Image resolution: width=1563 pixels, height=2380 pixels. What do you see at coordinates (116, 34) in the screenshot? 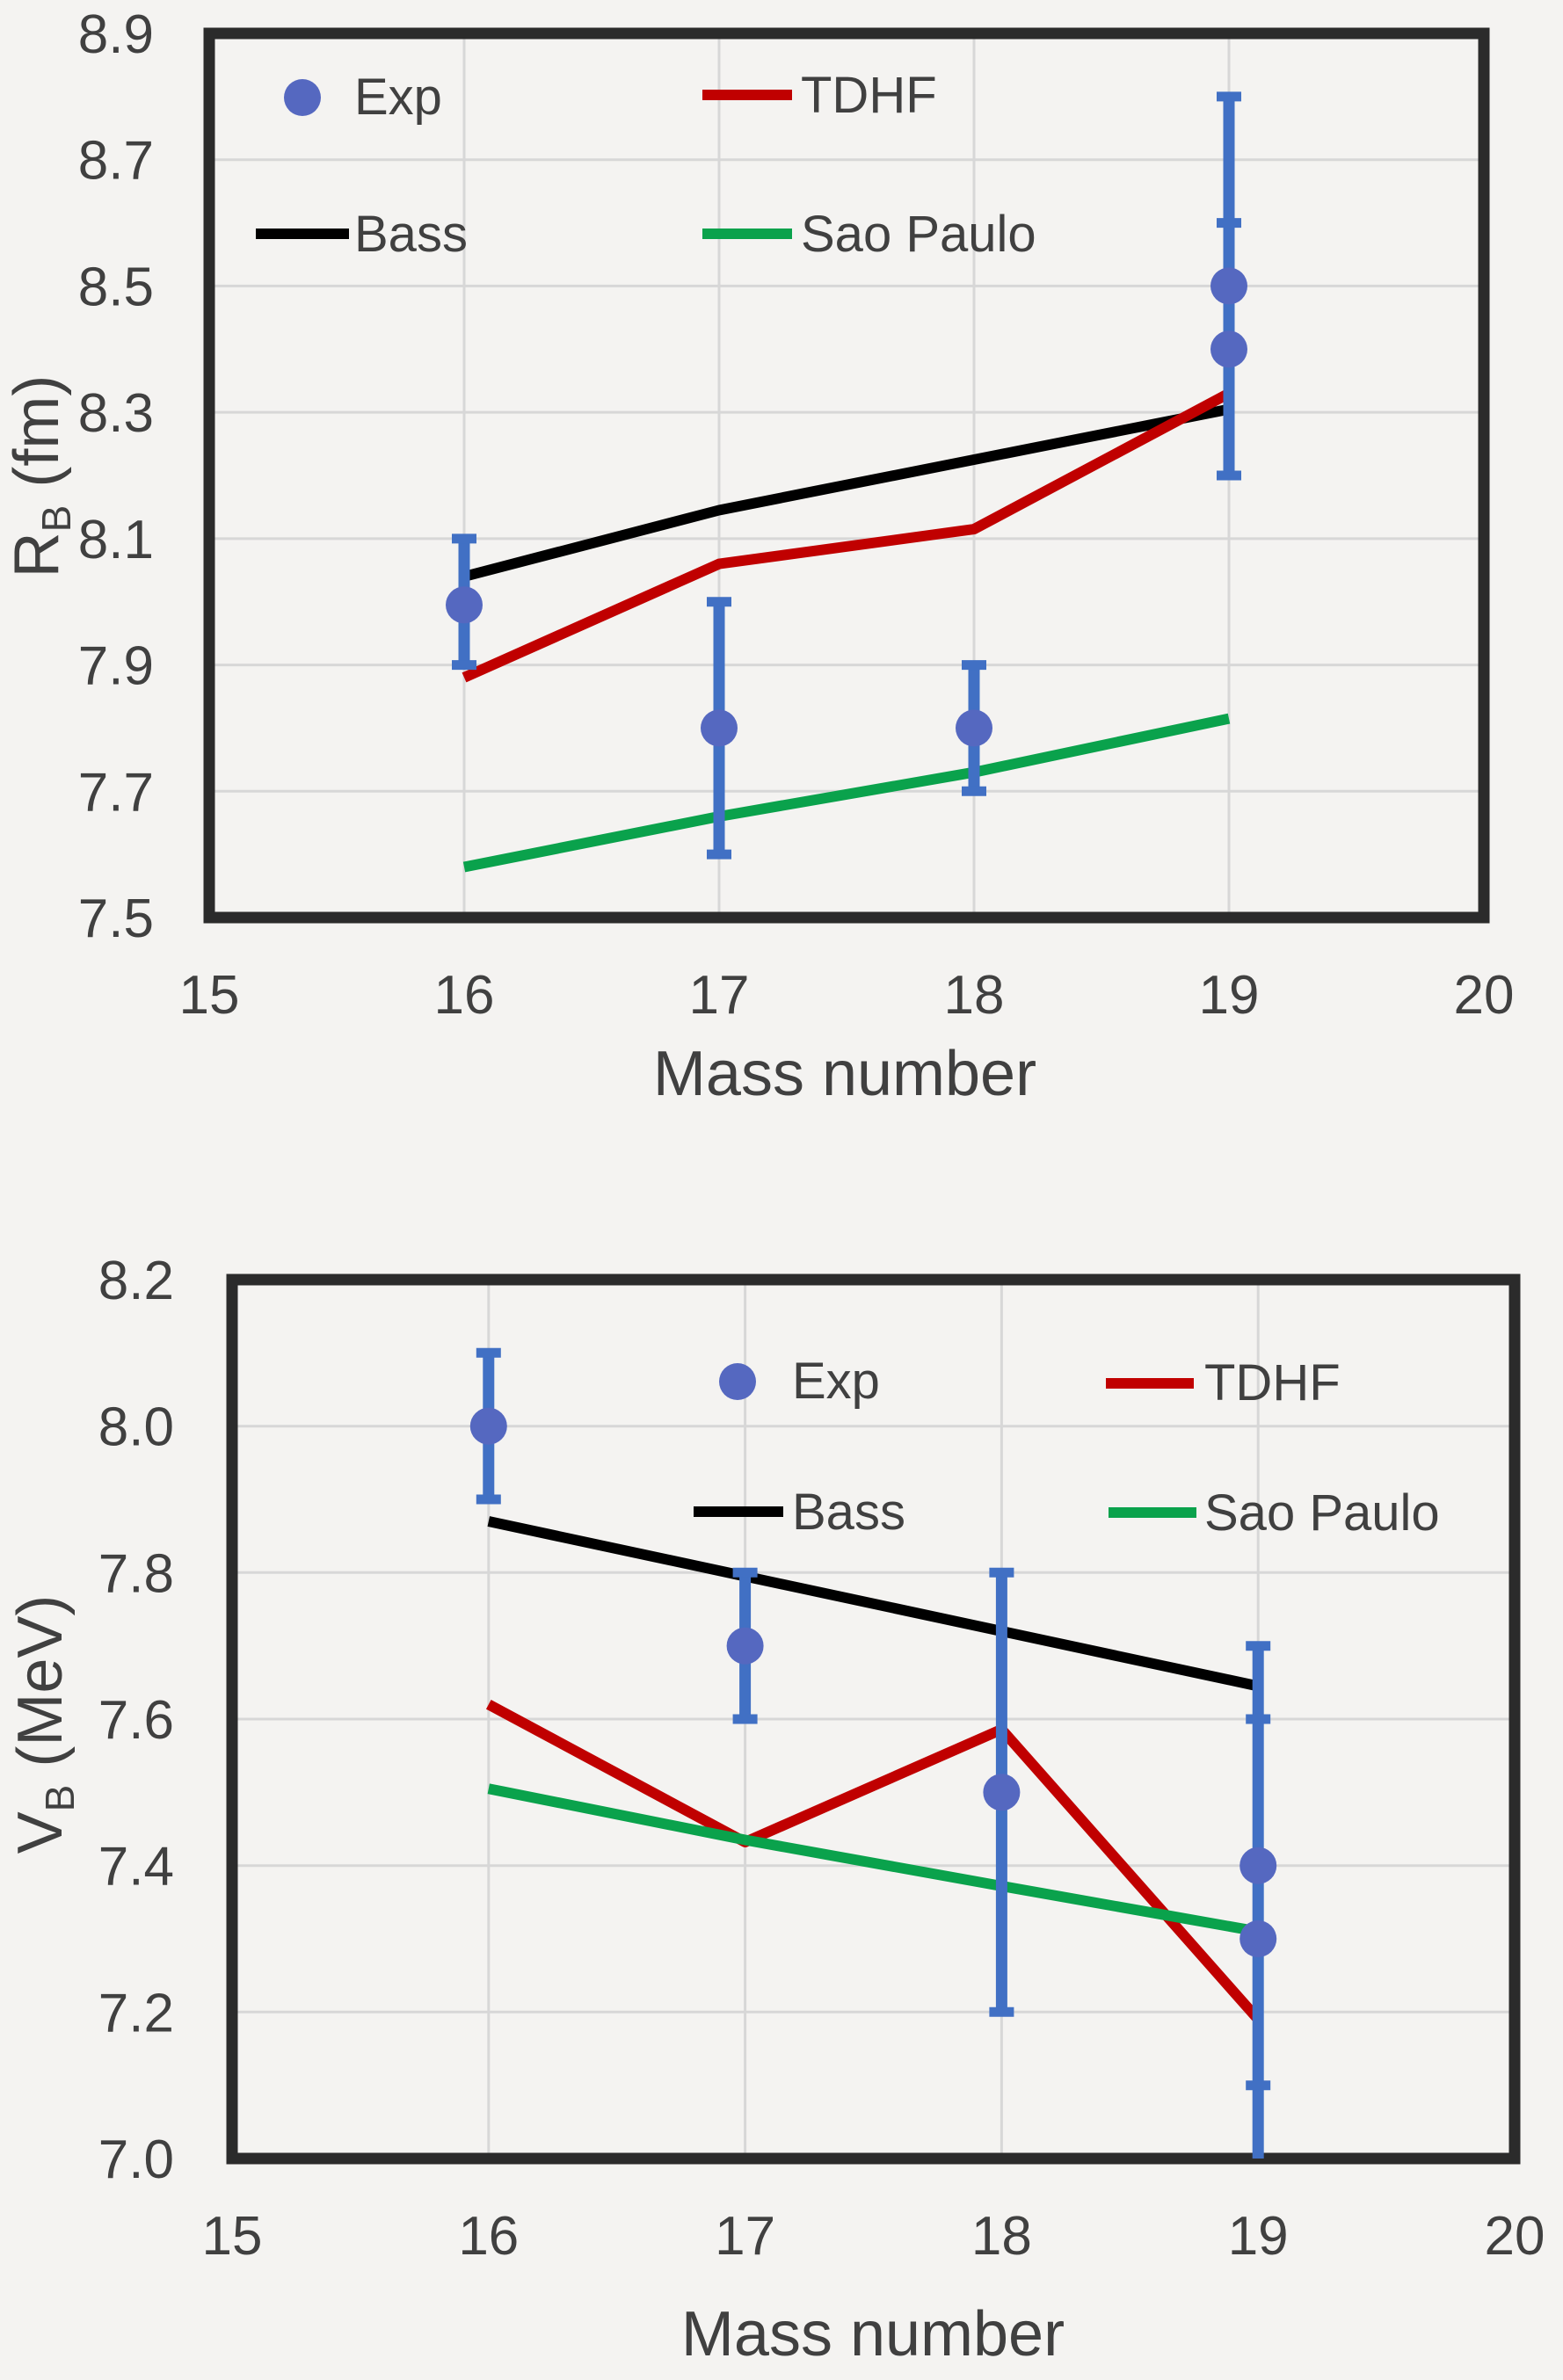
I see `svg-text: 8.9` at bounding box center [116, 34].